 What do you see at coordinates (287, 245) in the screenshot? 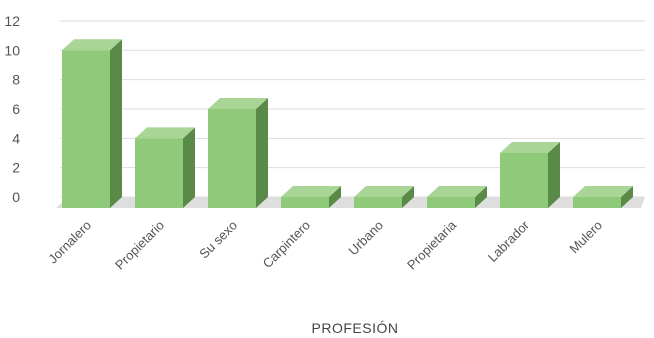
I see `x-tick-label: Carpintero` at bounding box center [287, 245].